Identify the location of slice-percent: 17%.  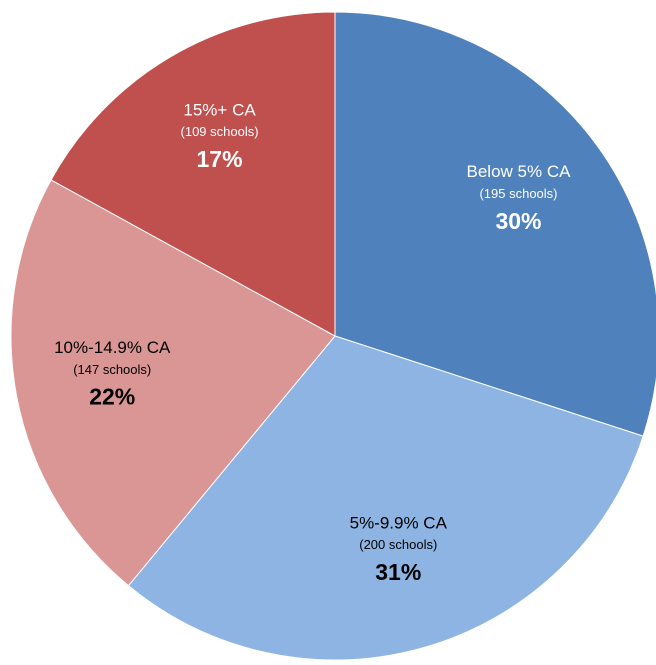
(220, 159).